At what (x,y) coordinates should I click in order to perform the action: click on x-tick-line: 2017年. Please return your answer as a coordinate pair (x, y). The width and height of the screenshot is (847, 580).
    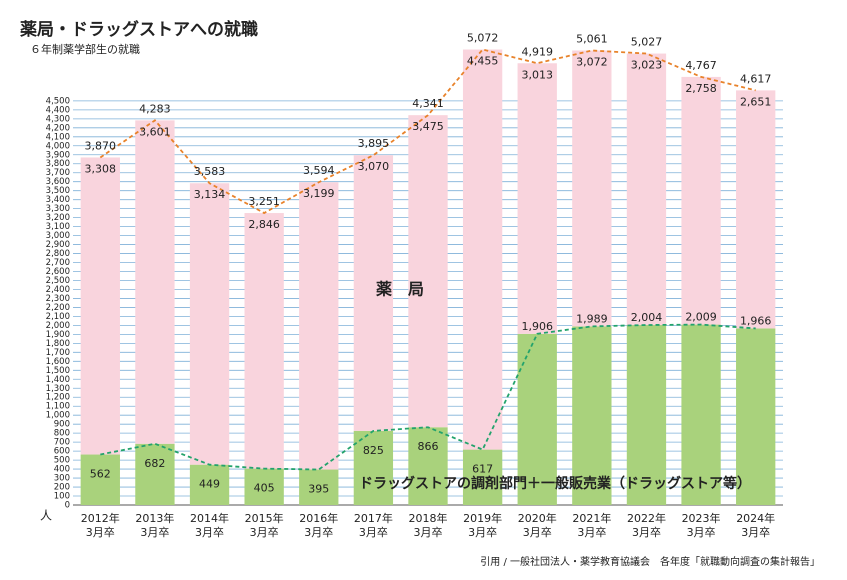
    Looking at the image, I should click on (373, 518).